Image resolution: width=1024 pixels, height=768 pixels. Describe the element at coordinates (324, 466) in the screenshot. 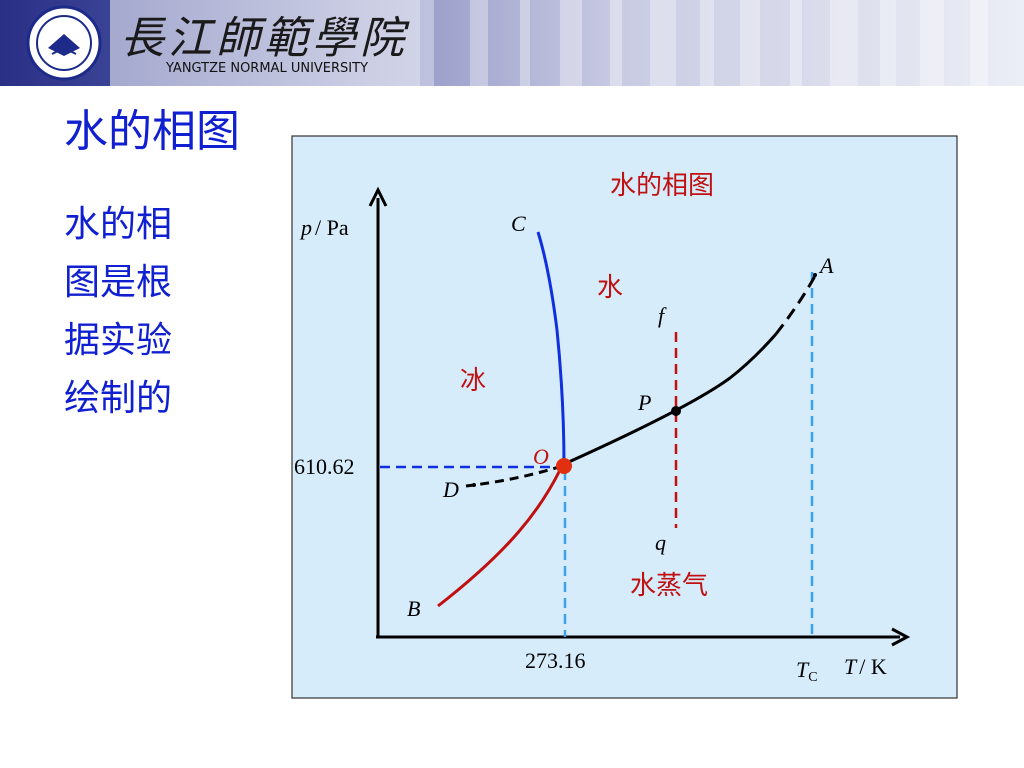

I see `triple-point-pressure-label: 610.62` at that location.